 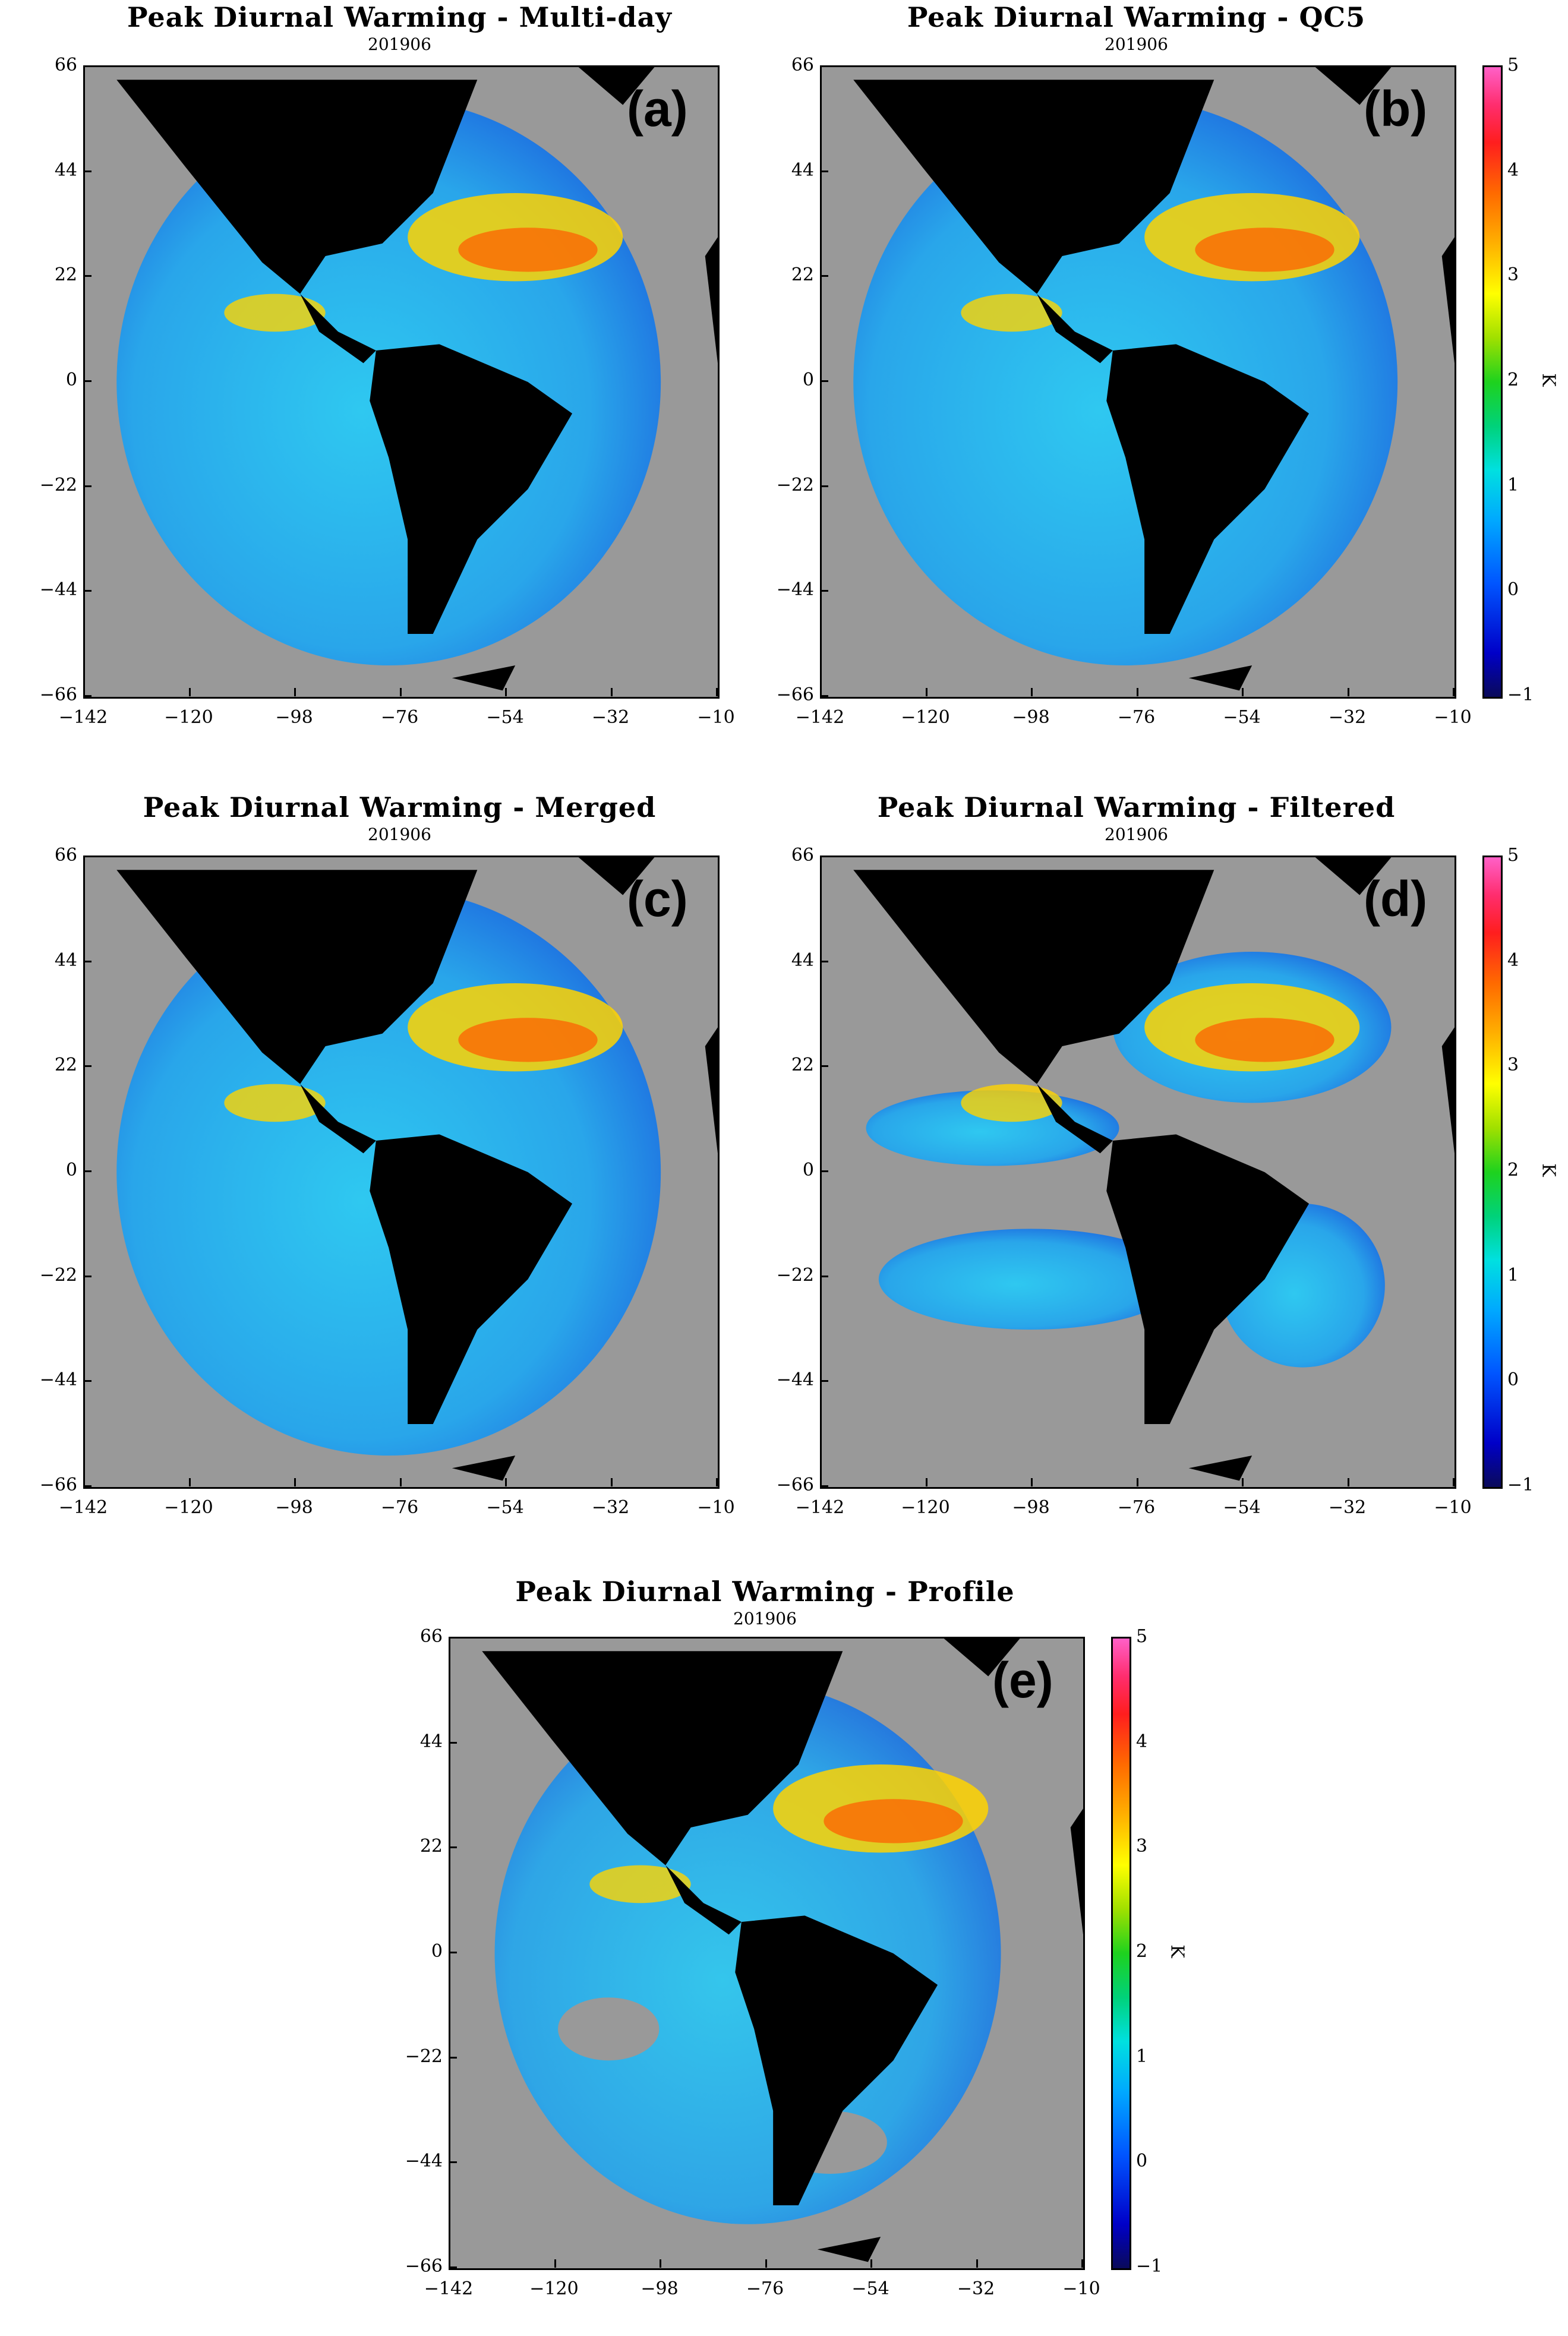 I want to click on y-tick-label: 0, so click(x=808, y=380).